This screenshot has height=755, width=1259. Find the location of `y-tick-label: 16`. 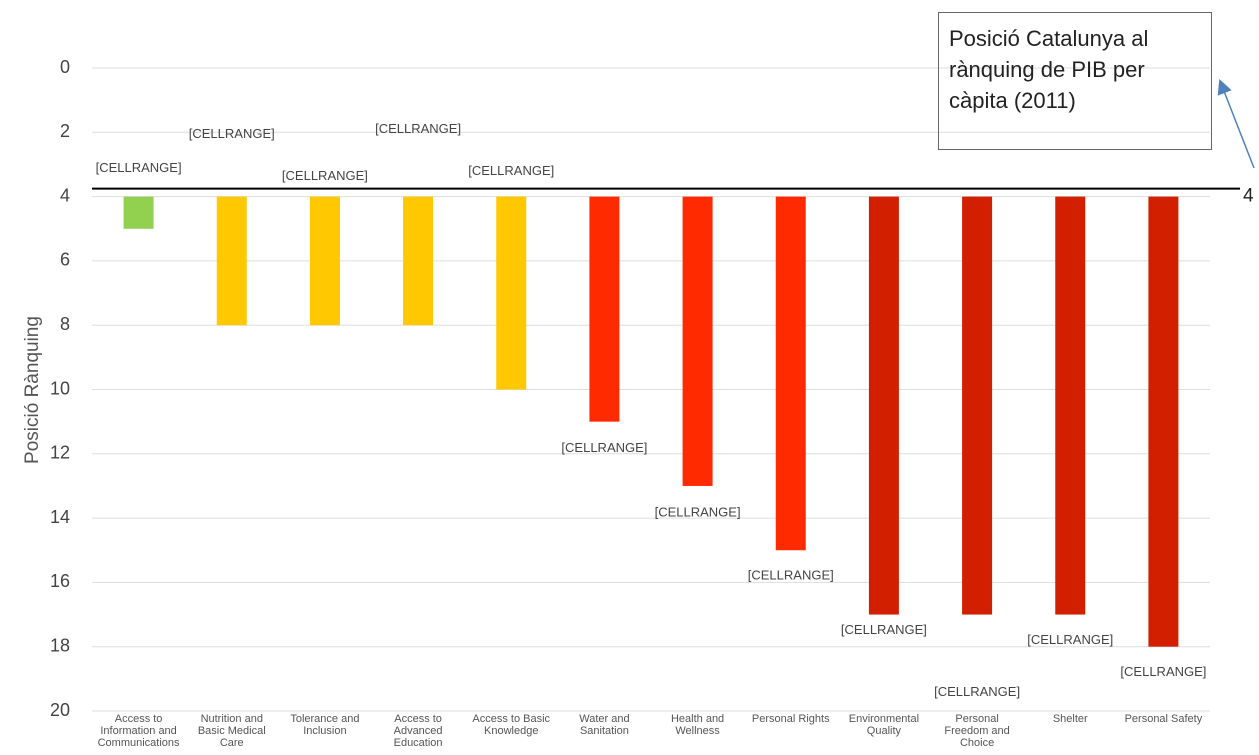

y-tick-label: 16 is located at coordinates (60, 581).